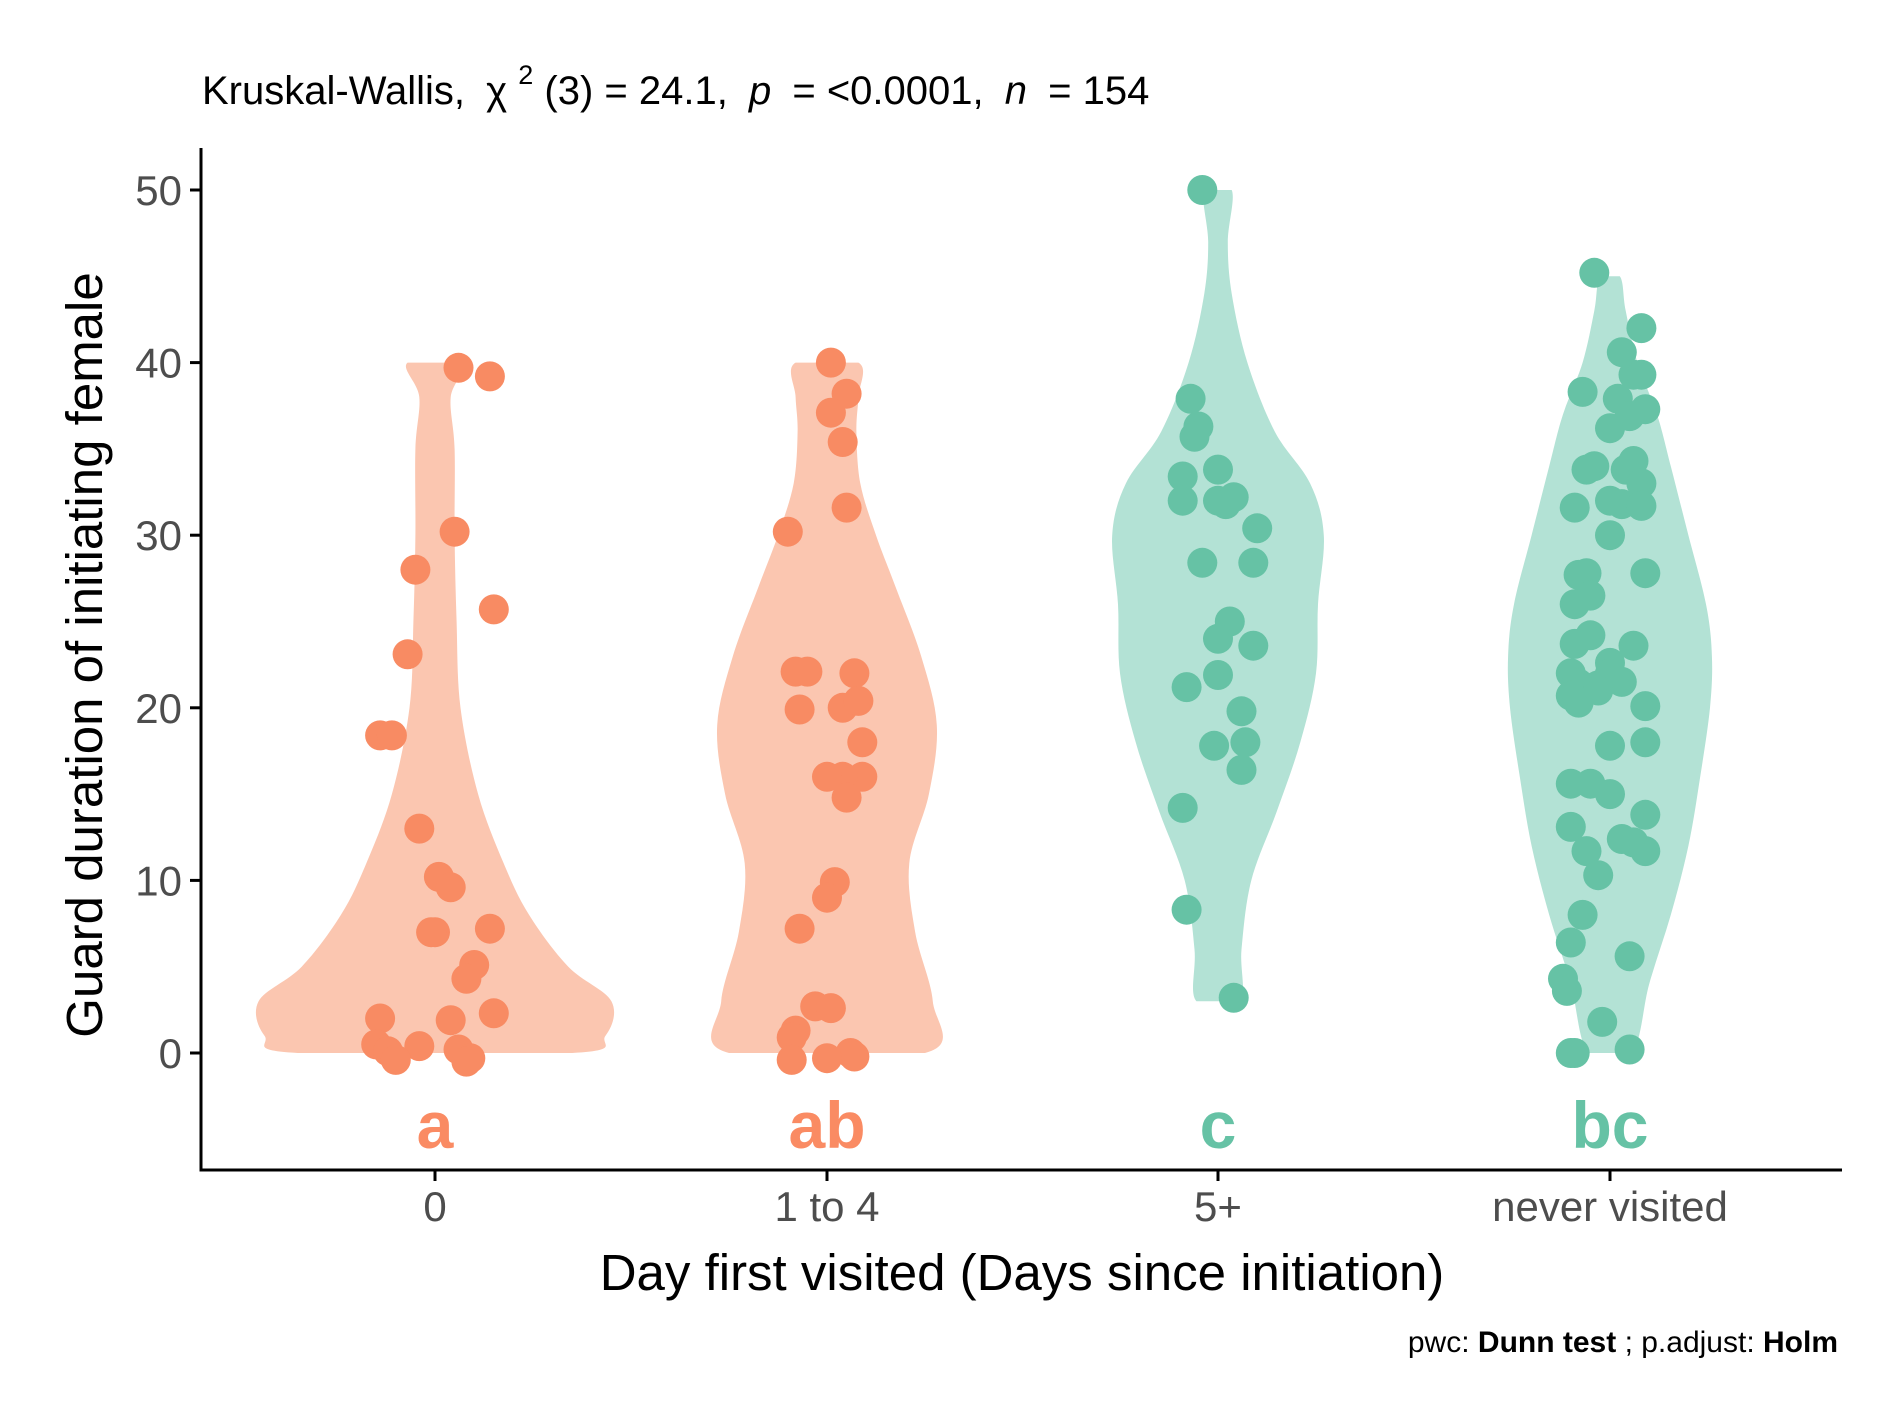 This screenshot has height=1417, width=1889. What do you see at coordinates (168, 622) in the screenshot?
I see `y-axis-ticks: 0 10 20 30 40 50` at bounding box center [168, 622].